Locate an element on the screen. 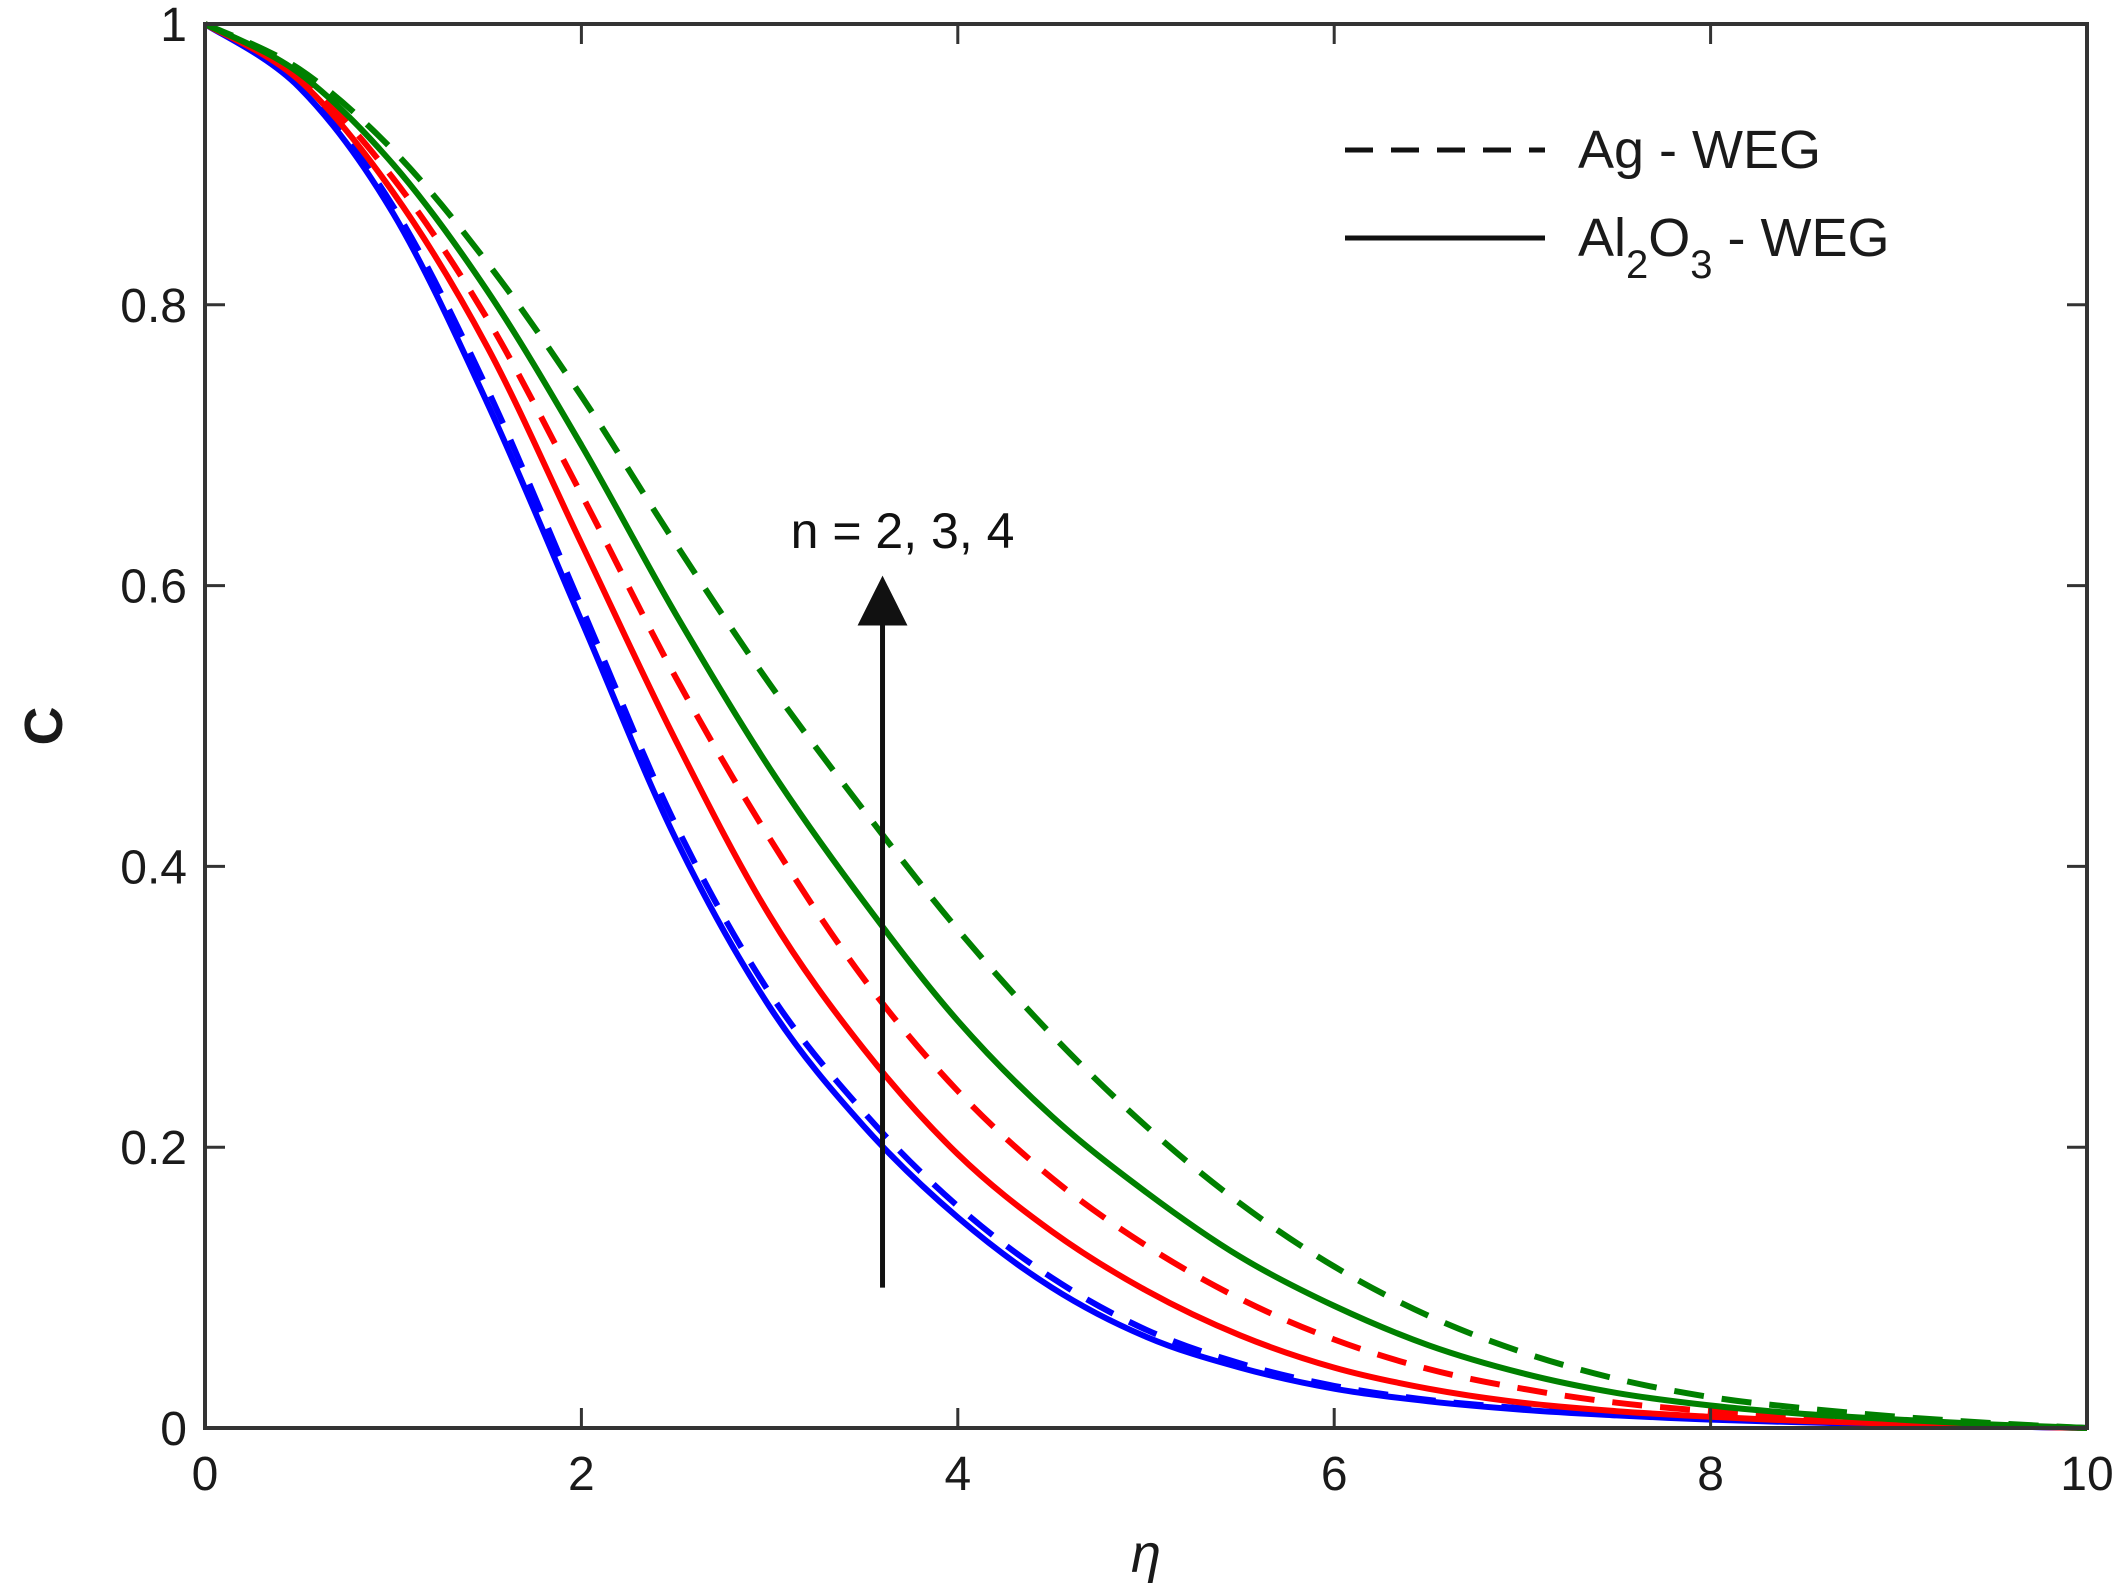 The image size is (2128, 1585). legend: Ag - WEG Al2O3 - WEG is located at coordinates (1617, 203).